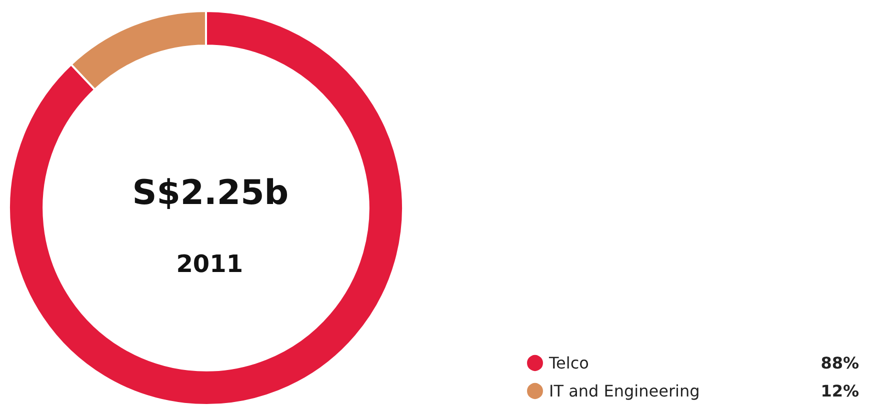  Describe the element at coordinates (568, 363) in the screenshot. I see `legend-label: Telco` at that location.